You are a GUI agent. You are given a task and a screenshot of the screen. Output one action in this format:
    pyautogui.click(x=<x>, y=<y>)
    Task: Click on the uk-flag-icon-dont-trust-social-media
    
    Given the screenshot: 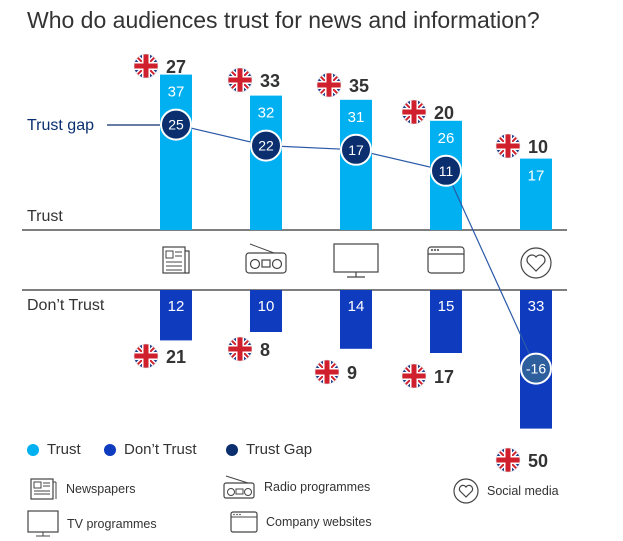 What is the action you would take?
    pyautogui.click(x=508, y=460)
    